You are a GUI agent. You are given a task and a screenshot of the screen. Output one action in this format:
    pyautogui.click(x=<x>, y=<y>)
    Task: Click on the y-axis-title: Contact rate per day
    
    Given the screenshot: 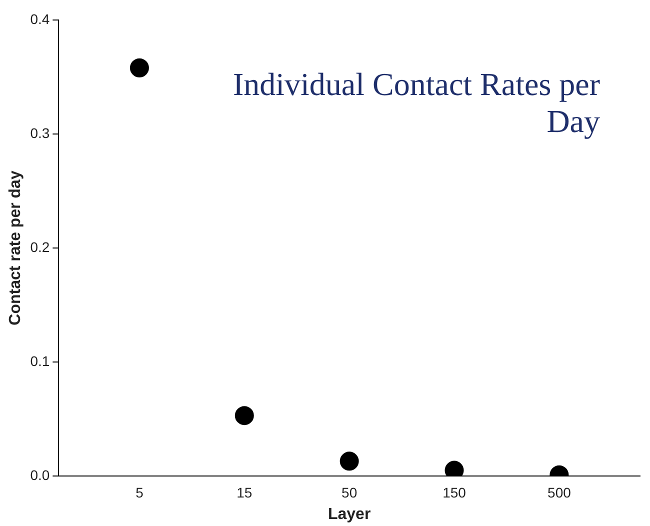 What is the action you would take?
    pyautogui.click(x=15, y=248)
    